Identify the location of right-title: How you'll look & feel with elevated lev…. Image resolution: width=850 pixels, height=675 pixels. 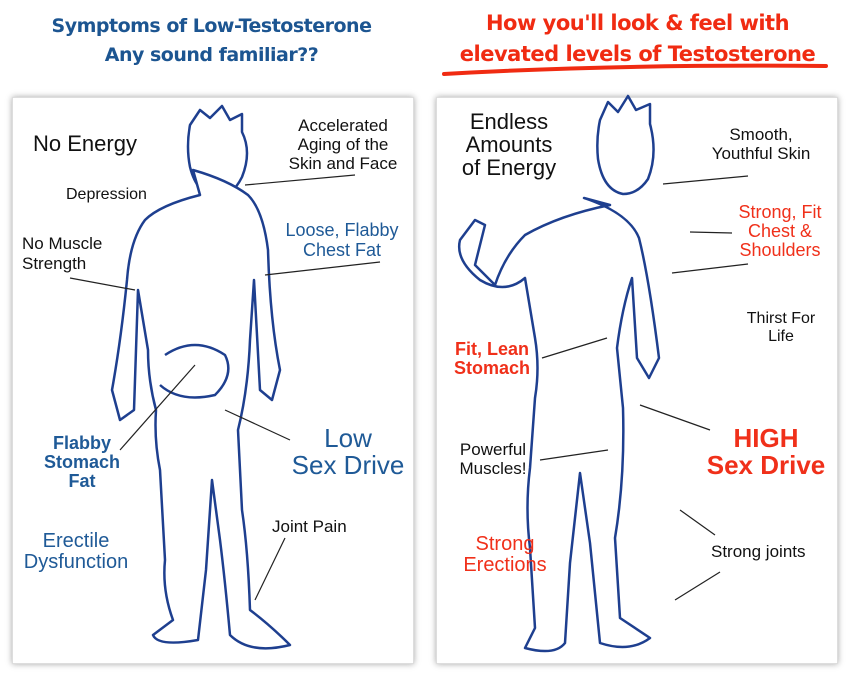
(637, 39).